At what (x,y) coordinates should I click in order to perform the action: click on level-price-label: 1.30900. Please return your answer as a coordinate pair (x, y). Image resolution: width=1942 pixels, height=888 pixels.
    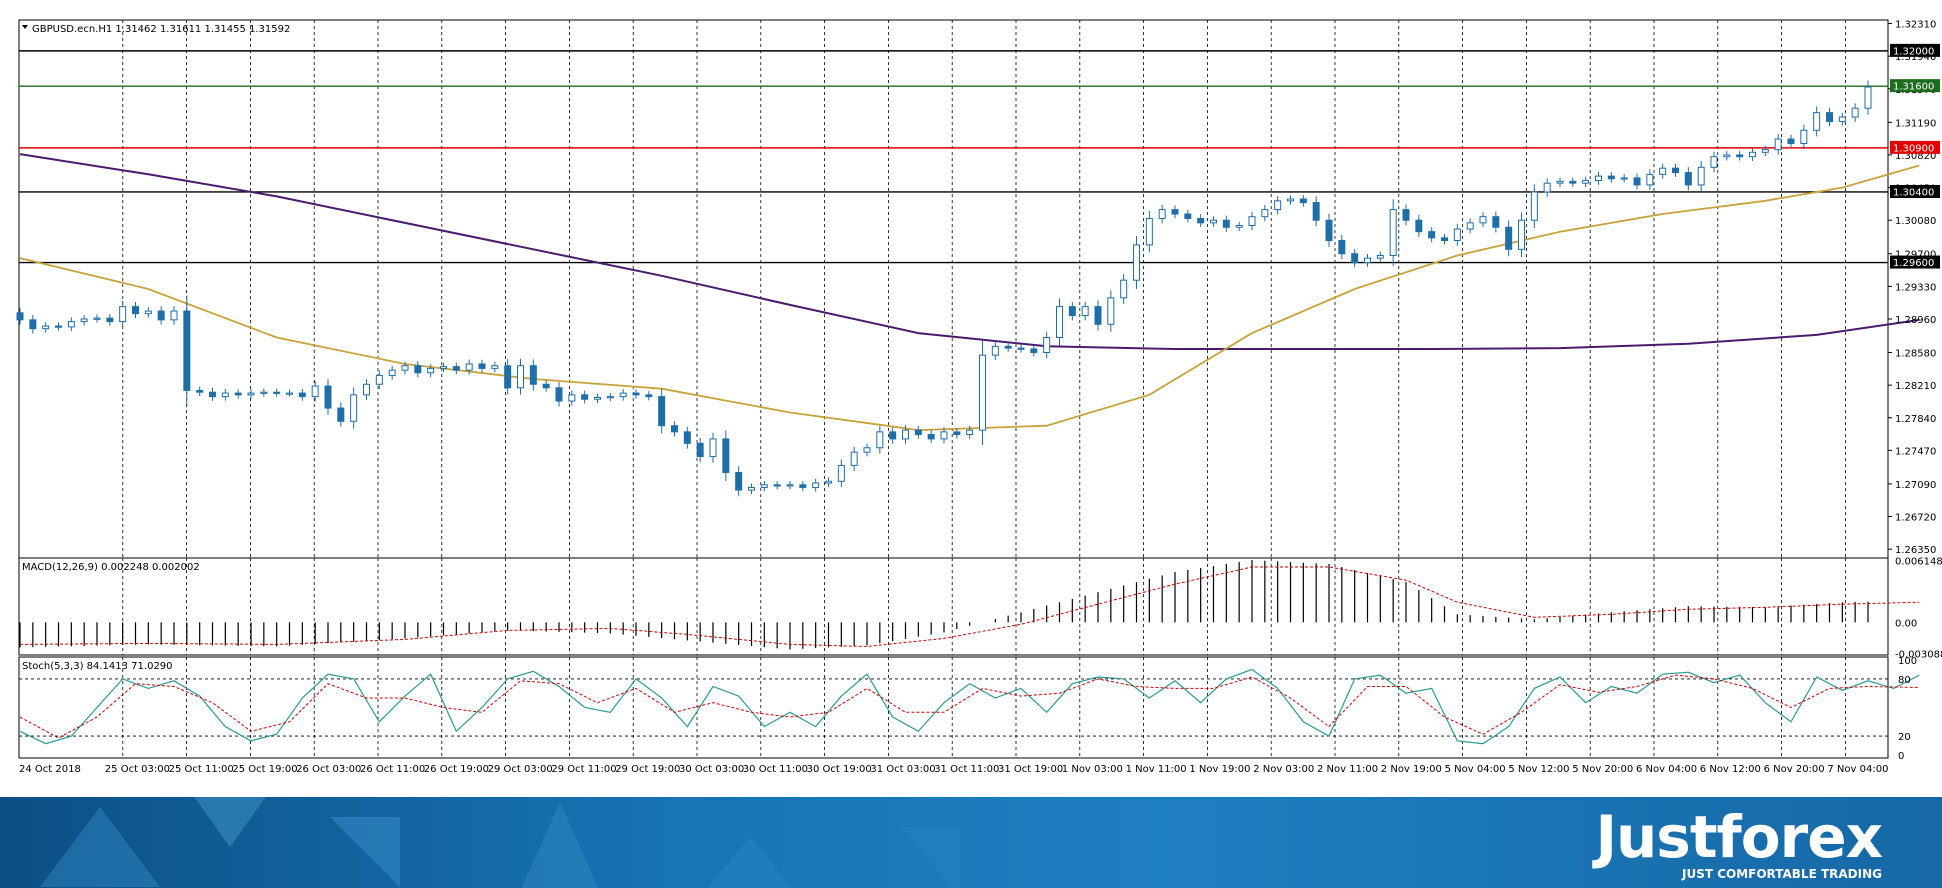
    Looking at the image, I should click on (1913, 148).